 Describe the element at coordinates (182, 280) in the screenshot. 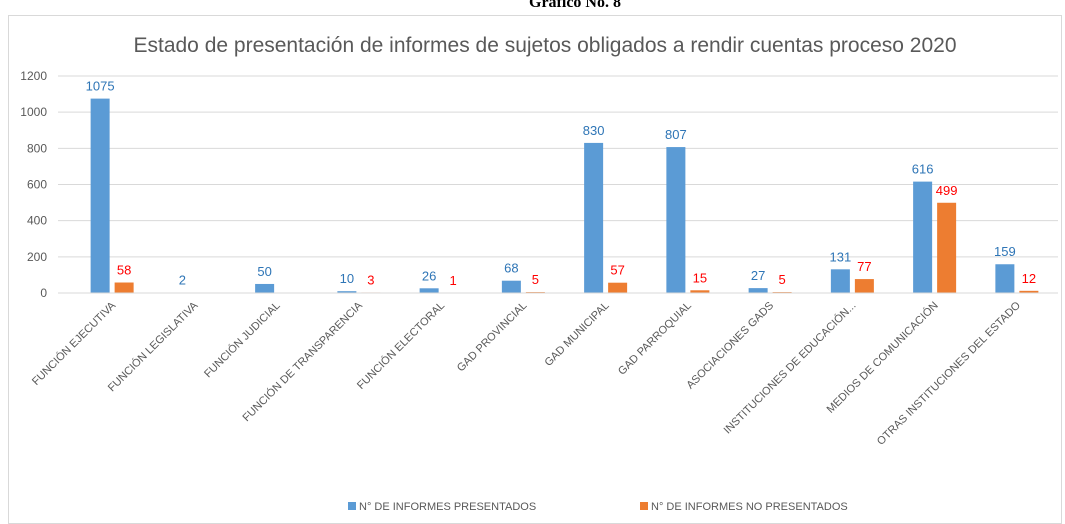

I see `data-label: 2` at that location.